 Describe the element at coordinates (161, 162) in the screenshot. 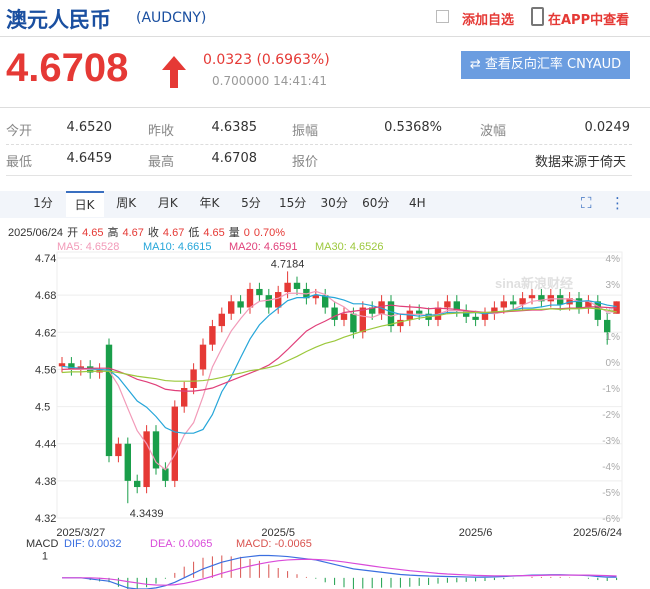

I see `stat-label: 最高` at that location.